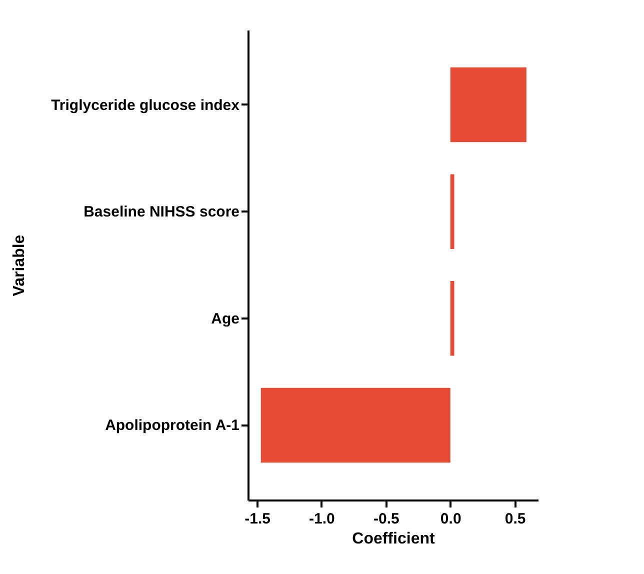 The height and width of the screenshot is (574, 644). I want to click on y-tick-label: Age, so click(225, 319).